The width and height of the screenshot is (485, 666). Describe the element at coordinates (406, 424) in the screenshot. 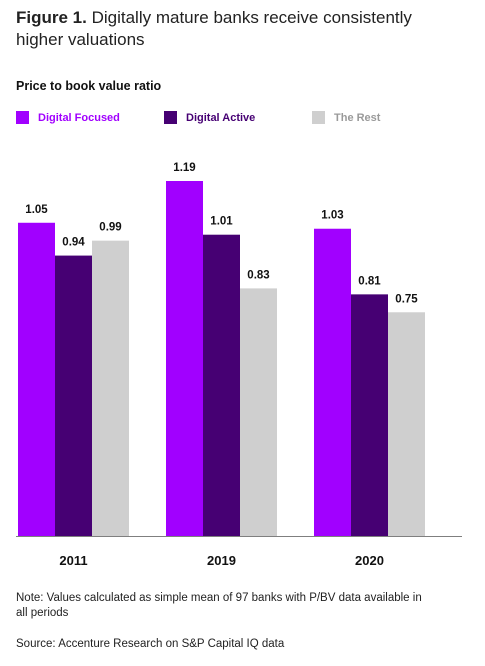

I see `bar-the-rest-2020` at that location.